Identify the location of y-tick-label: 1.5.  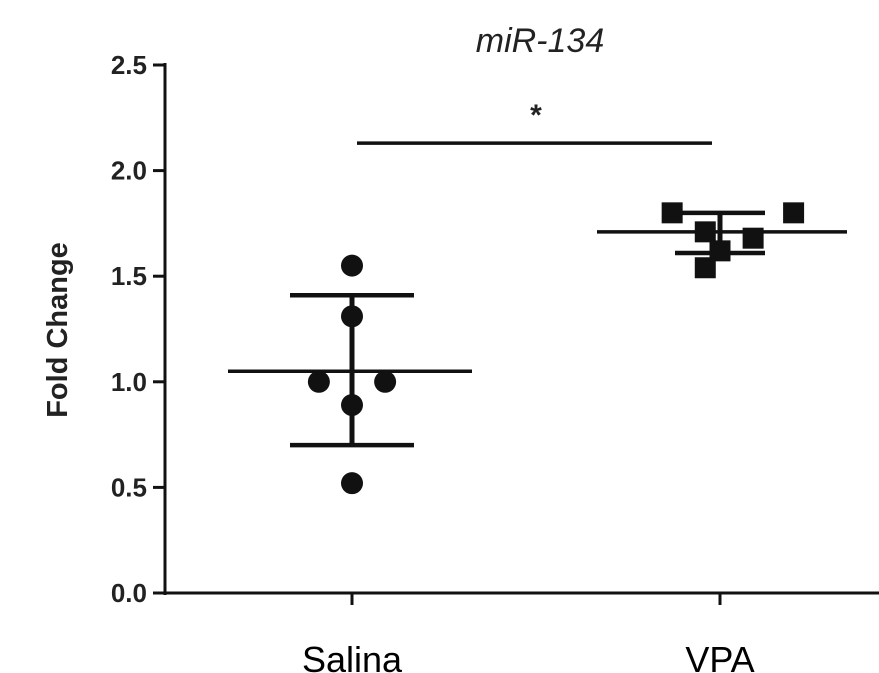
(129, 276).